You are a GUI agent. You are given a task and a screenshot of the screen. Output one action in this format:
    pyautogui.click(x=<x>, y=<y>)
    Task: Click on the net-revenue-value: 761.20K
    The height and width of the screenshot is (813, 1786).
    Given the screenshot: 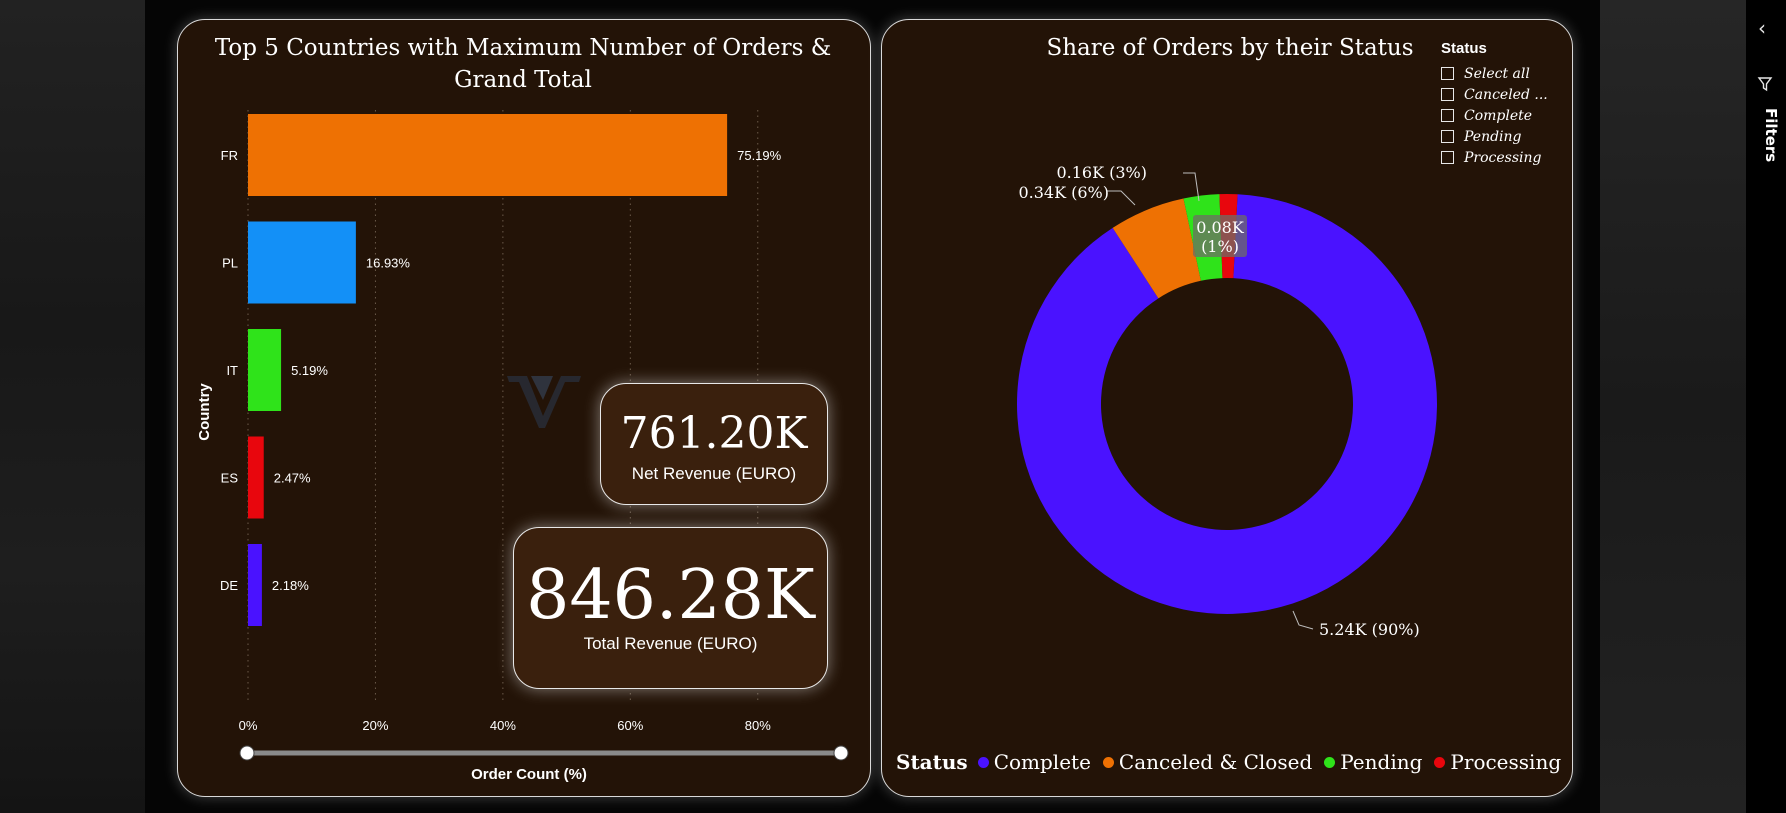 What is the action you would take?
    pyautogui.click(x=714, y=433)
    